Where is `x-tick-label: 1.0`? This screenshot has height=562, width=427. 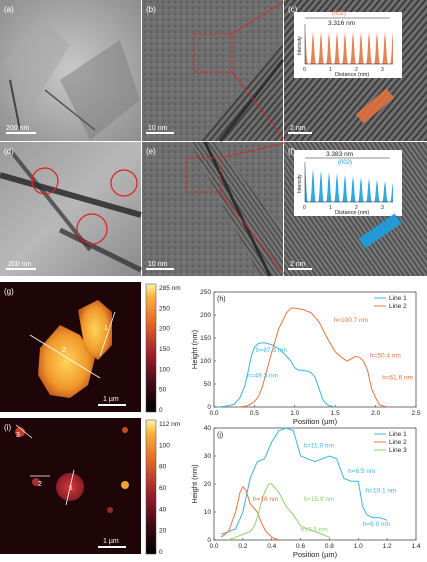 x-tick-label: 1.0 is located at coordinates (358, 546).